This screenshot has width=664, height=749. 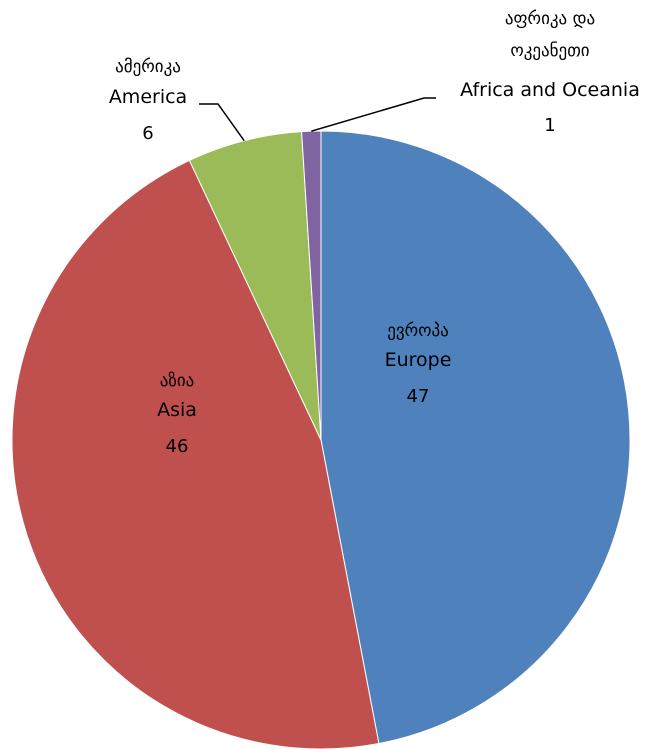 What do you see at coordinates (148, 97) in the screenshot?
I see `label-america-en: America` at bounding box center [148, 97].